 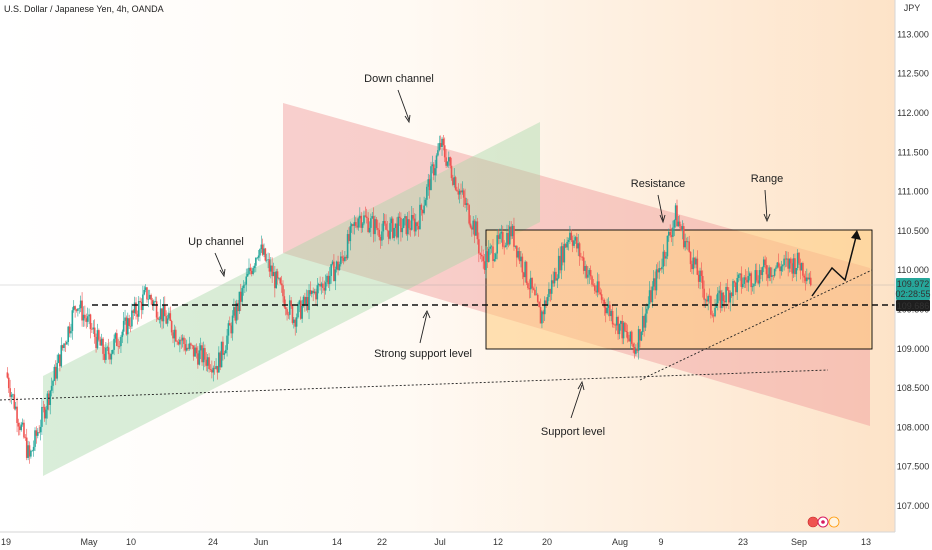 What do you see at coordinates (466, 541) in the screenshot?
I see `time-axis` at bounding box center [466, 541].